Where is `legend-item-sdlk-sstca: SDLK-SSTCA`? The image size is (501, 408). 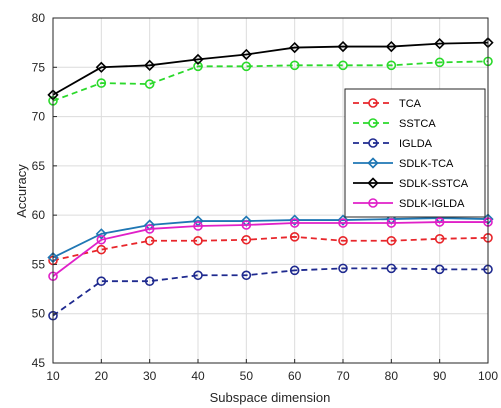 legend-item-sdlk-sstca: SDLK-SSTCA is located at coordinates (411, 183).